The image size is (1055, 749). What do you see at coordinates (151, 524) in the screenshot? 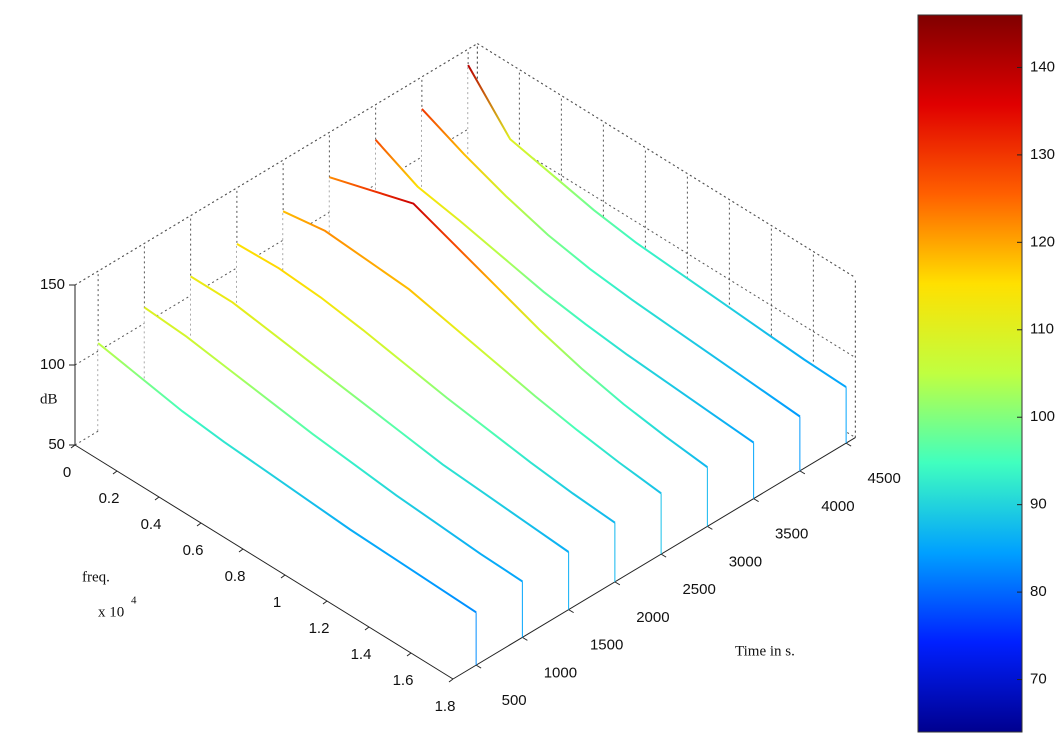
I see `x-tick-label: 0.4` at bounding box center [151, 524].